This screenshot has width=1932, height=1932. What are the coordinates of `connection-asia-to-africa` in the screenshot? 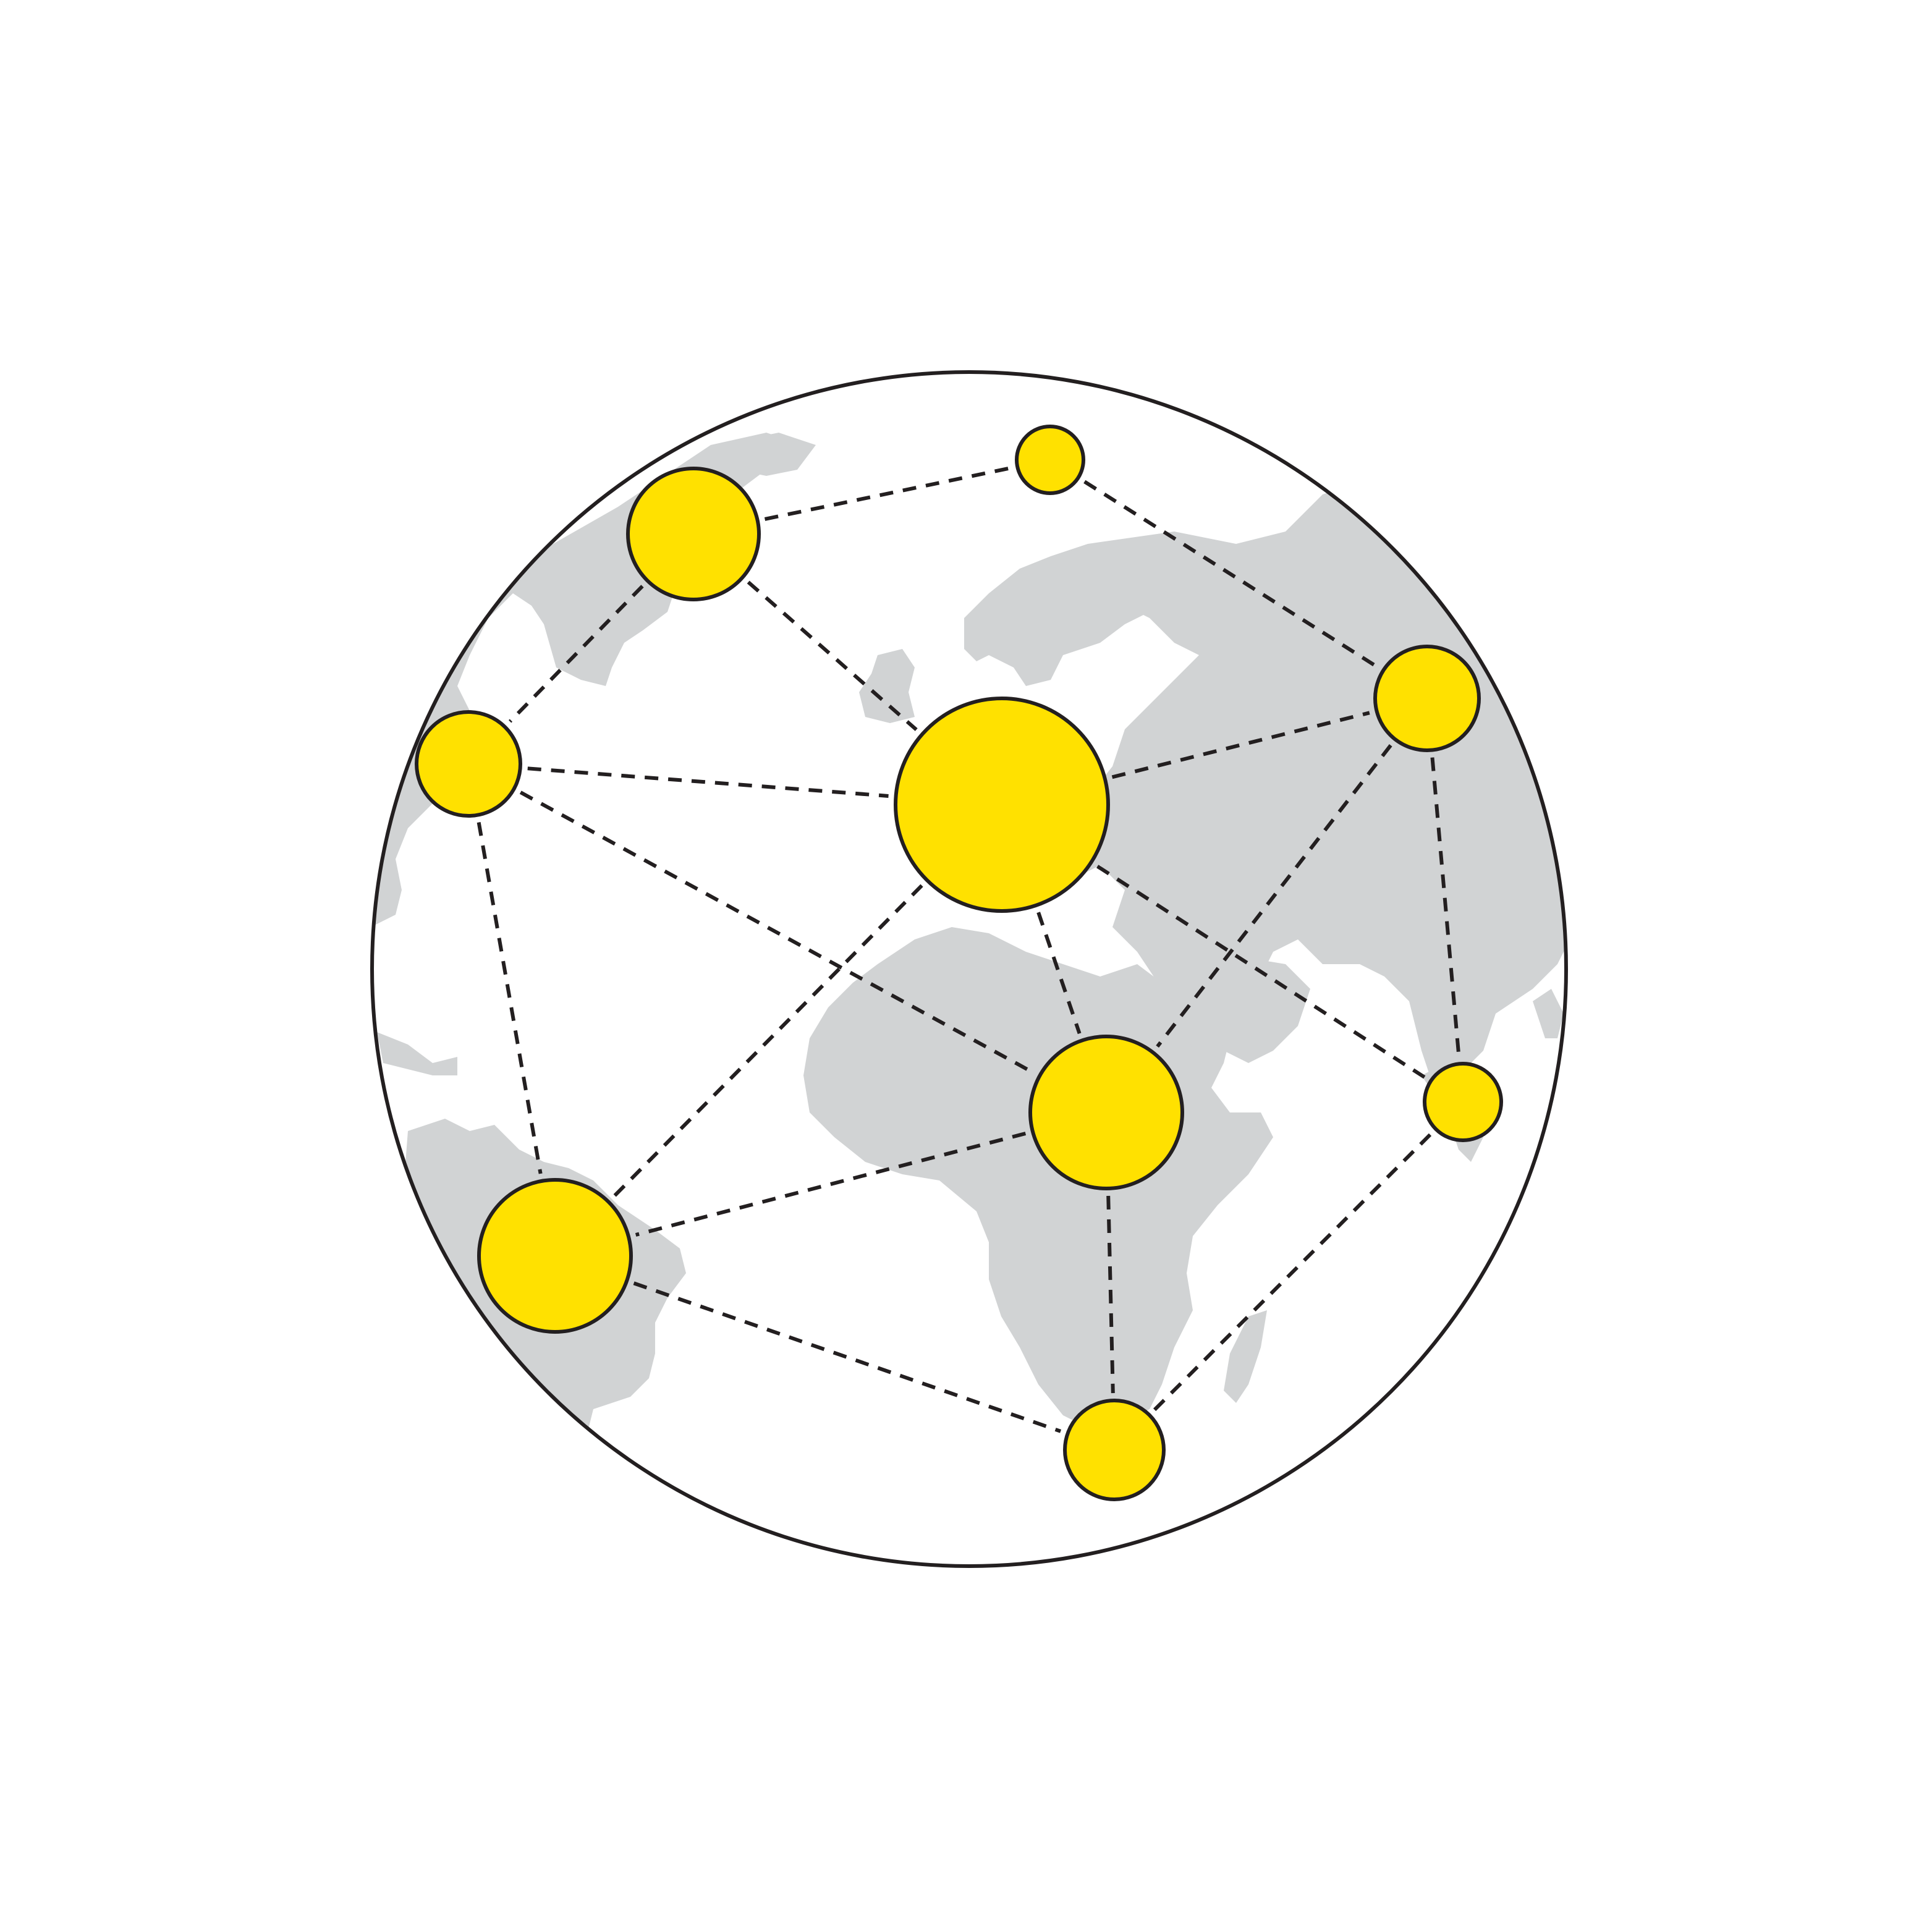 It's located at (1274, 896).